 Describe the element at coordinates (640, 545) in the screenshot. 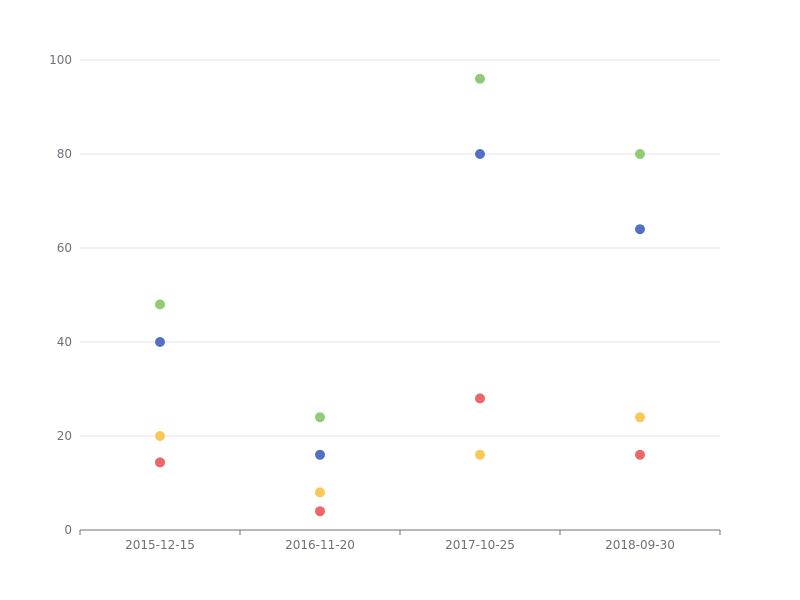

I see `x-tick-label: 2018-09-30` at that location.